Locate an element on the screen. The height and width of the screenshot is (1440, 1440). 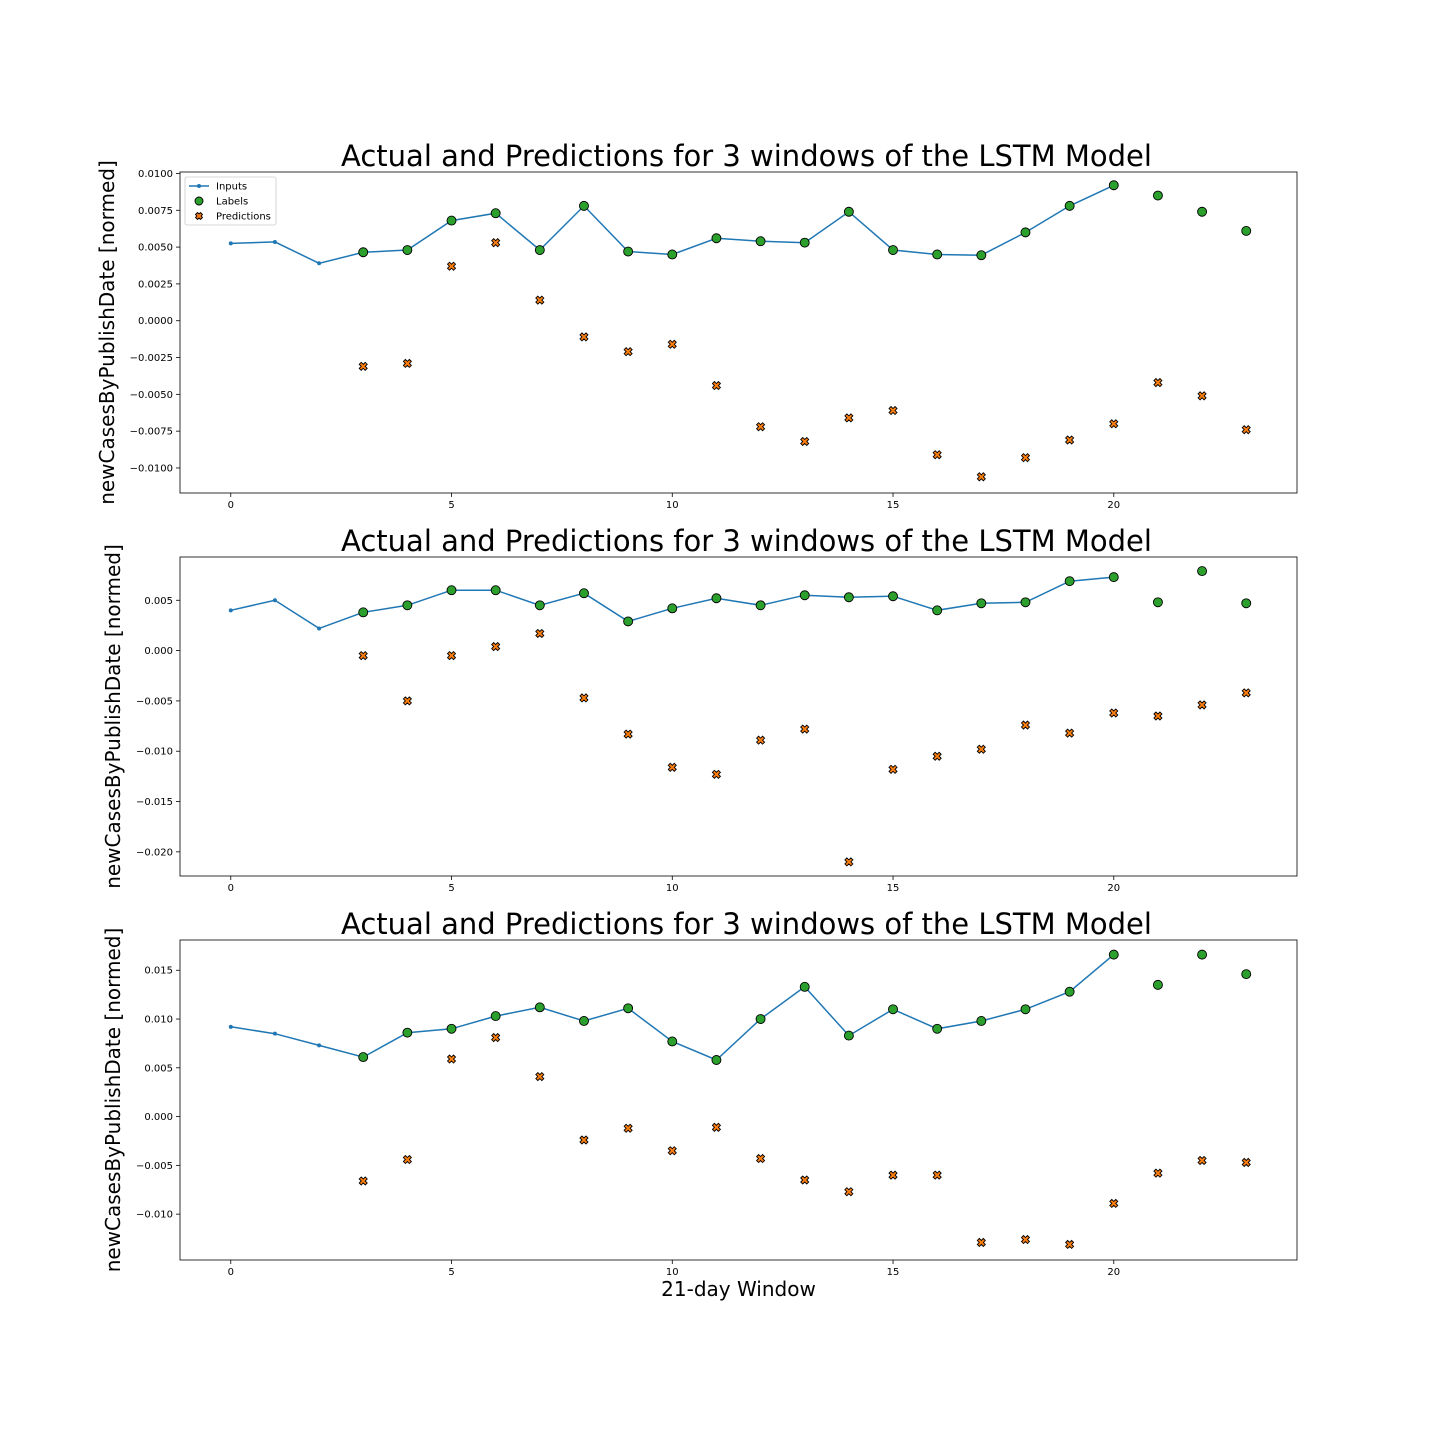
y-tick-label: −0.020 is located at coordinates (154, 852).